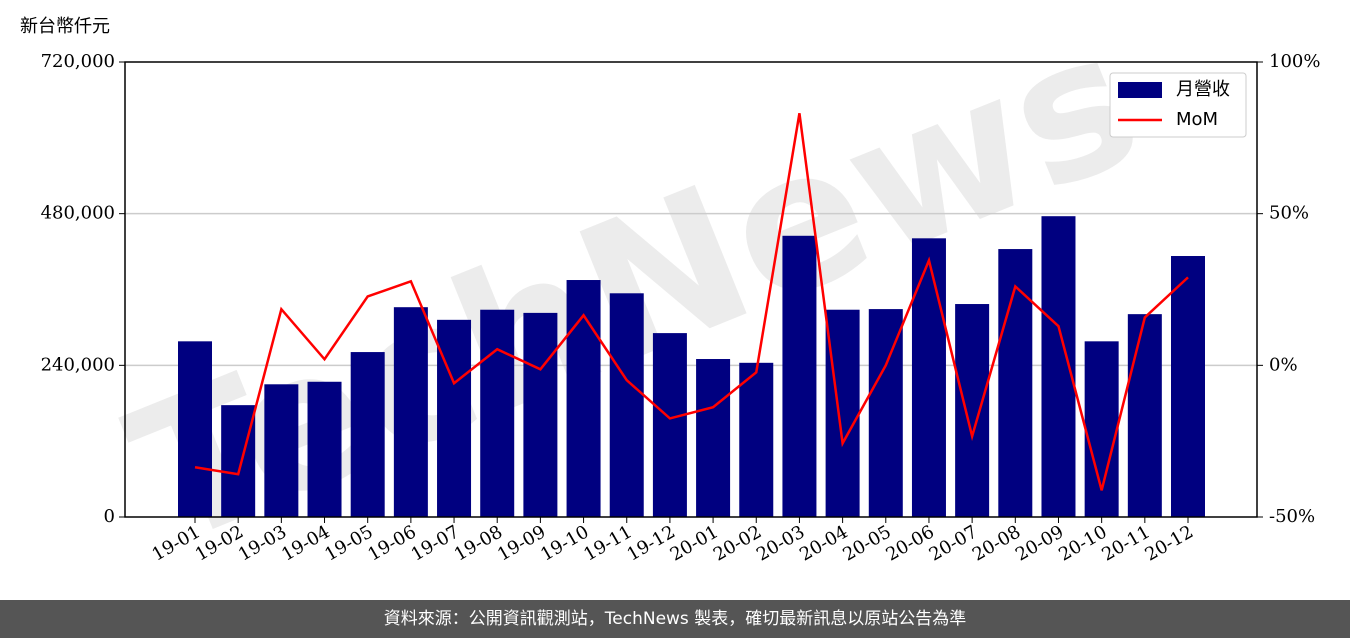 The width and height of the screenshot is (1350, 638). Describe the element at coordinates (910, 543) in the screenshot. I see `x-tick-label: 20-06` at that location.